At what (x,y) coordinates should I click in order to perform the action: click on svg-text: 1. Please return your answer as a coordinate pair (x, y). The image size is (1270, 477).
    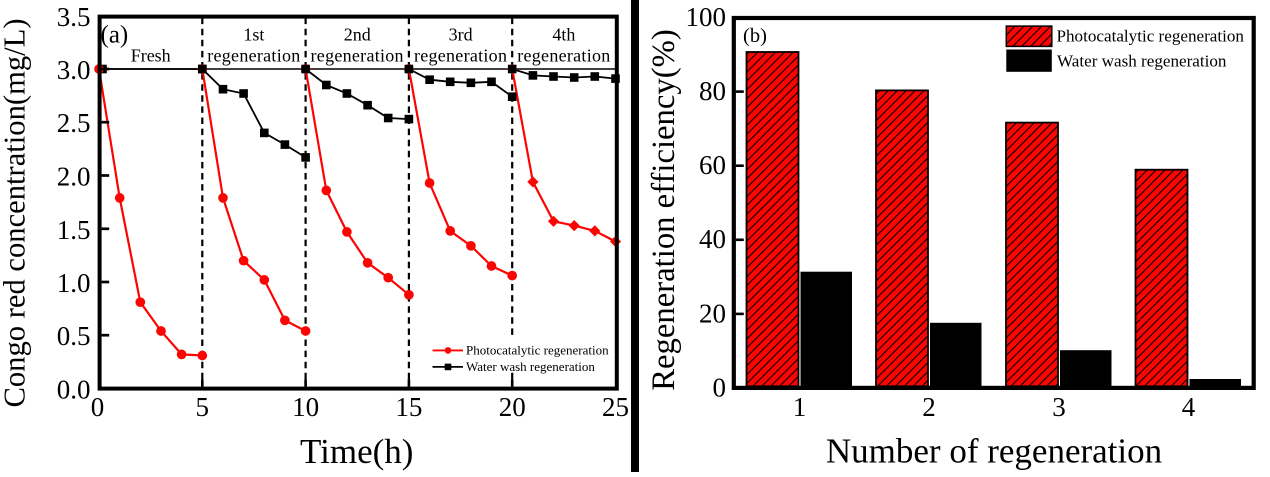
    Looking at the image, I should click on (800, 407).